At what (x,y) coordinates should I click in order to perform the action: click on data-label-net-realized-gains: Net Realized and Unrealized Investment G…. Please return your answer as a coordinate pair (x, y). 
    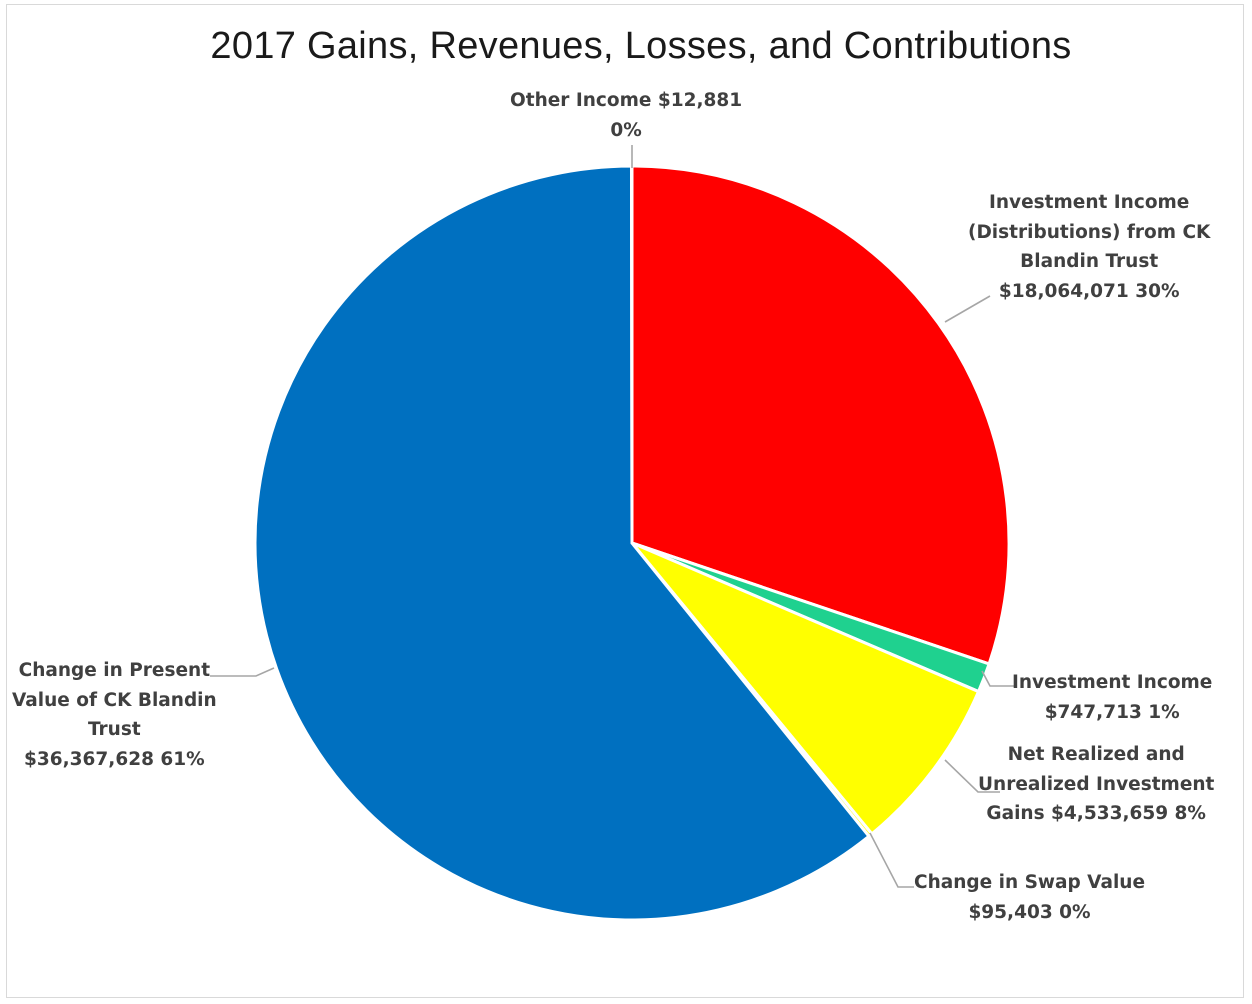
    Looking at the image, I should click on (1096, 784).